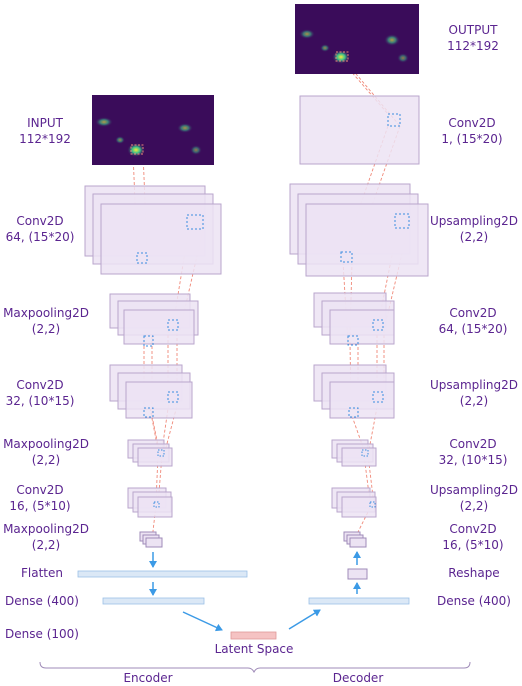 The image size is (522, 686). What do you see at coordinates (254, 649) in the screenshot?
I see `latent-space-label: Latent Space` at bounding box center [254, 649].